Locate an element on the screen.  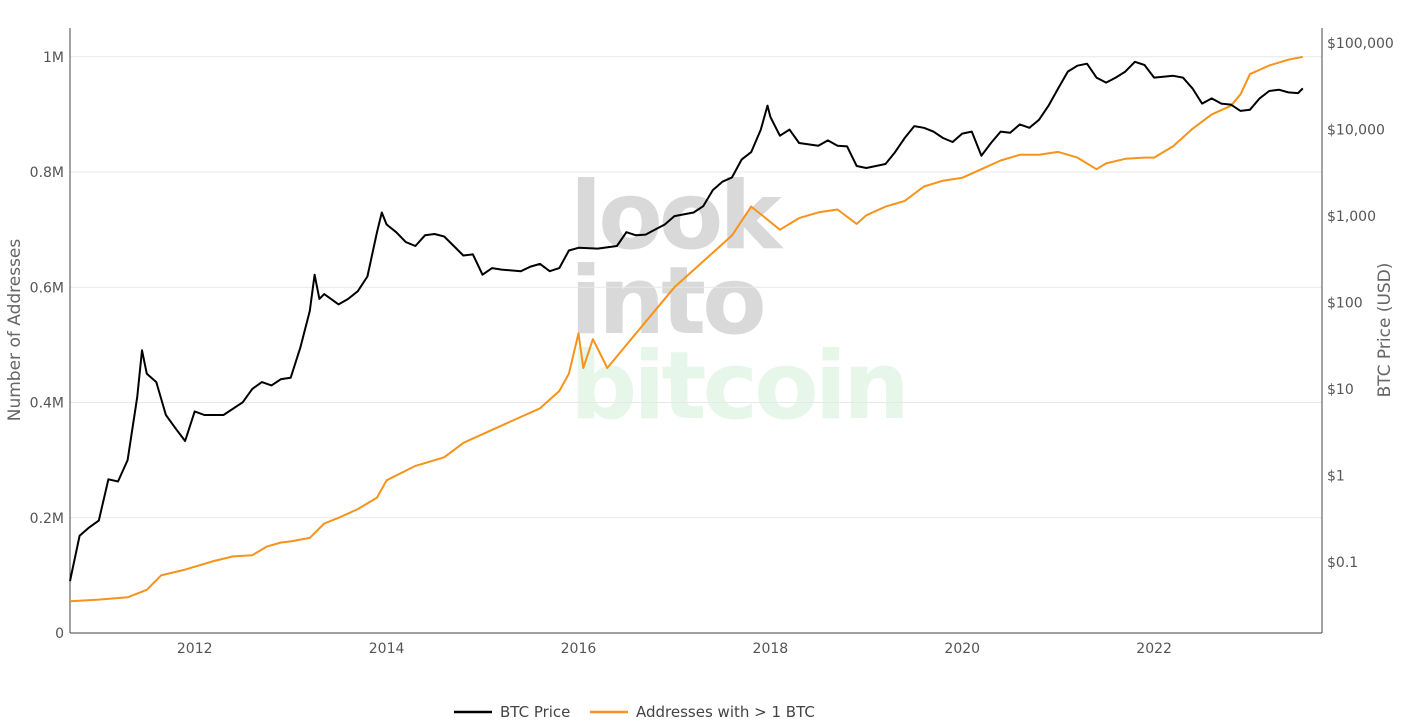
y-left-tick-labels: 0 0.2M 0.4M 0.6M 0.8M 1M is located at coordinates (47, 346).